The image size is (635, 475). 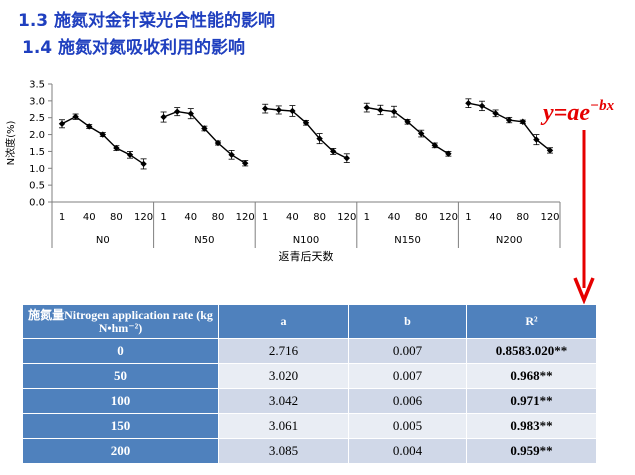 What do you see at coordinates (407, 426) in the screenshot?
I see `b-cell: 0.005` at bounding box center [407, 426].